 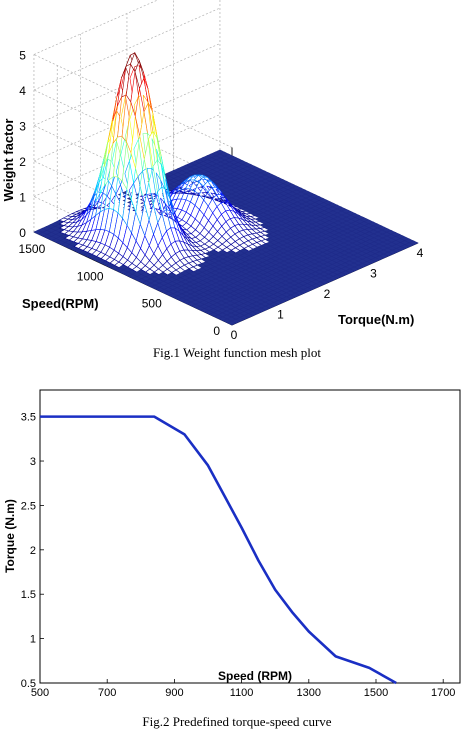 I want to click on torque-tick-label: 1, so click(x=280, y=315).